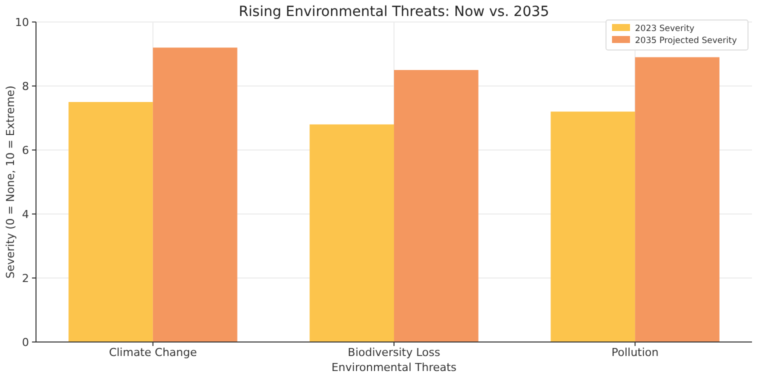 The height and width of the screenshot is (376, 758). I want to click on y-tick-label: 4, so click(25, 214).